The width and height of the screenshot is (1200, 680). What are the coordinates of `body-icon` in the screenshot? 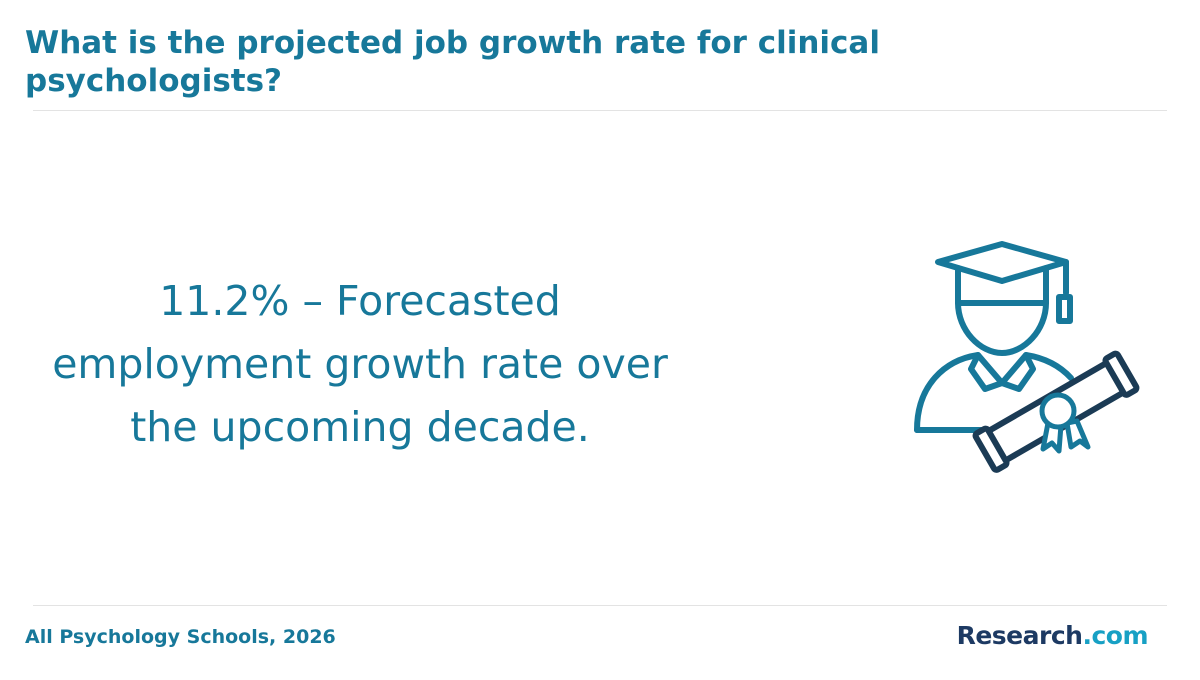 It's located at (994, 392).